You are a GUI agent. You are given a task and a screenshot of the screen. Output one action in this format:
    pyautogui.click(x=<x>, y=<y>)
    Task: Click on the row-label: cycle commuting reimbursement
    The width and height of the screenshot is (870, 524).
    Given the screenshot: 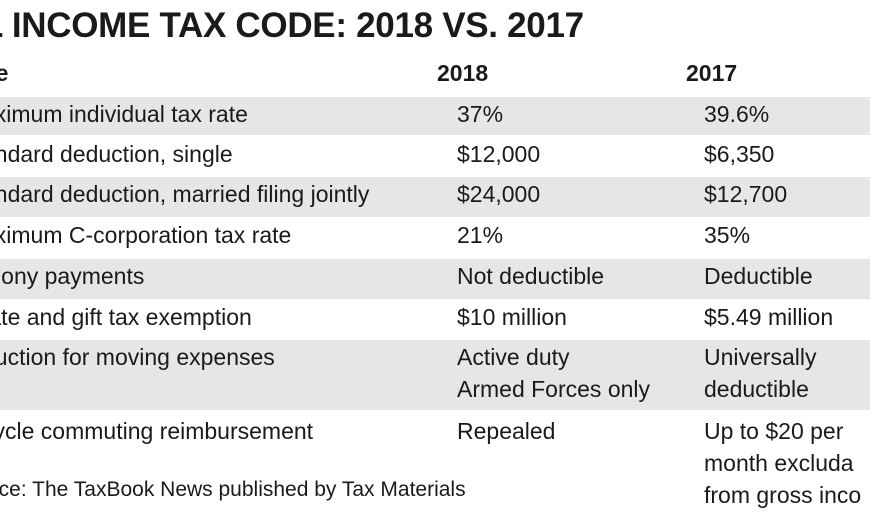 What is the action you would take?
    pyautogui.click(x=157, y=431)
    